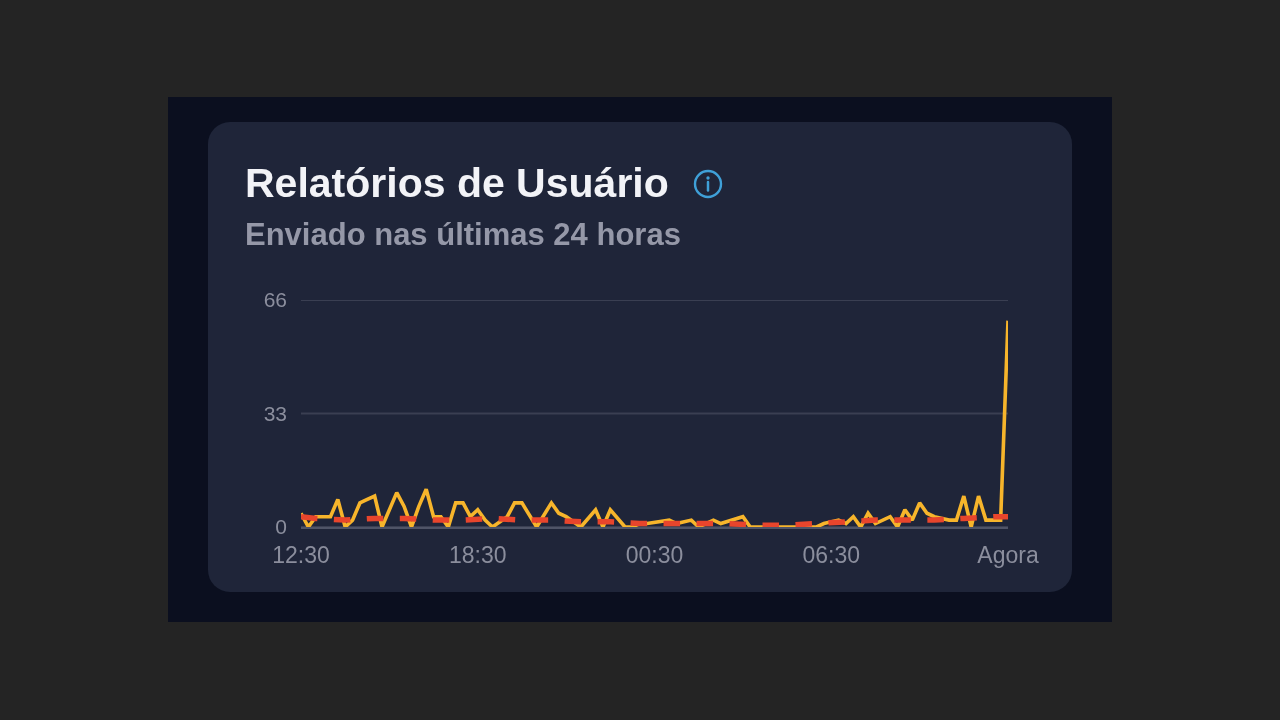  I want to click on x-tick-label: Agora, so click(1008, 554).